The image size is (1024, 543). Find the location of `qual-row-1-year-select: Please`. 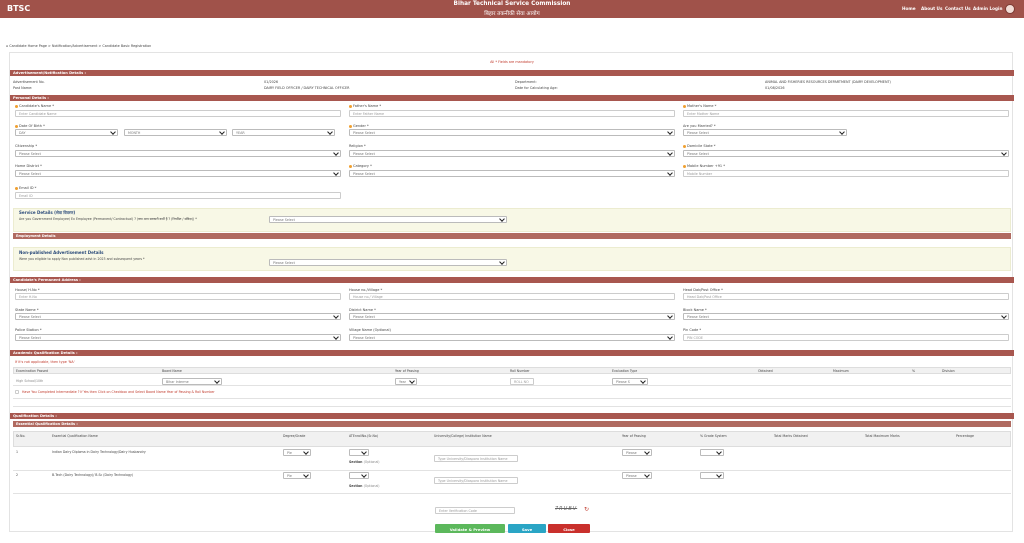

qual-row-1-year-select: Please is located at coordinates (637, 452).